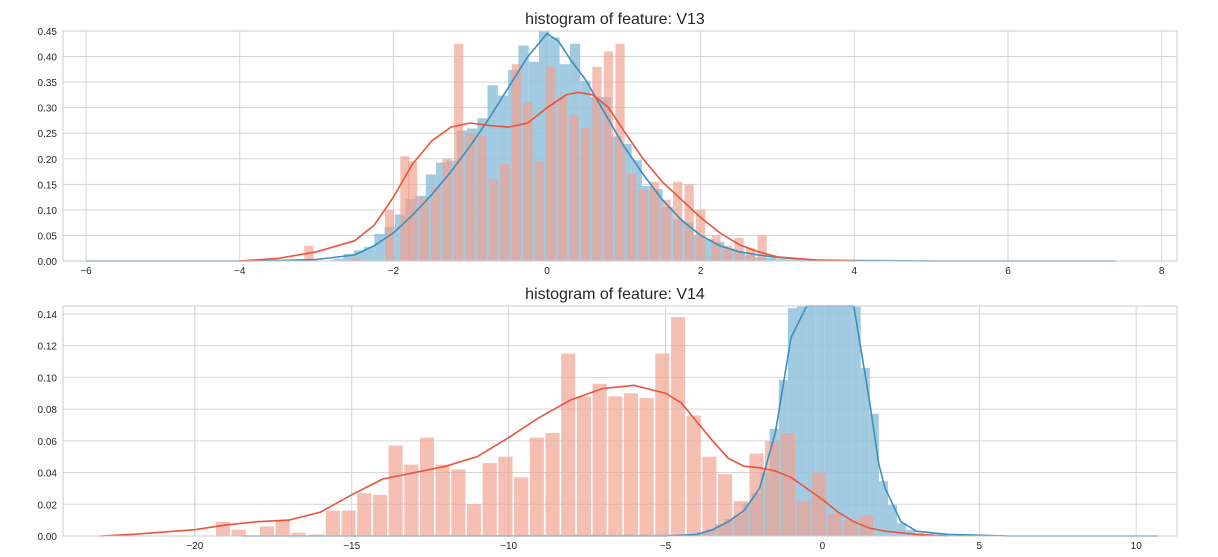 The width and height of the screenshot is (1218, 557). I want to click on y-tick-label: 0.35, so click(48, 83).